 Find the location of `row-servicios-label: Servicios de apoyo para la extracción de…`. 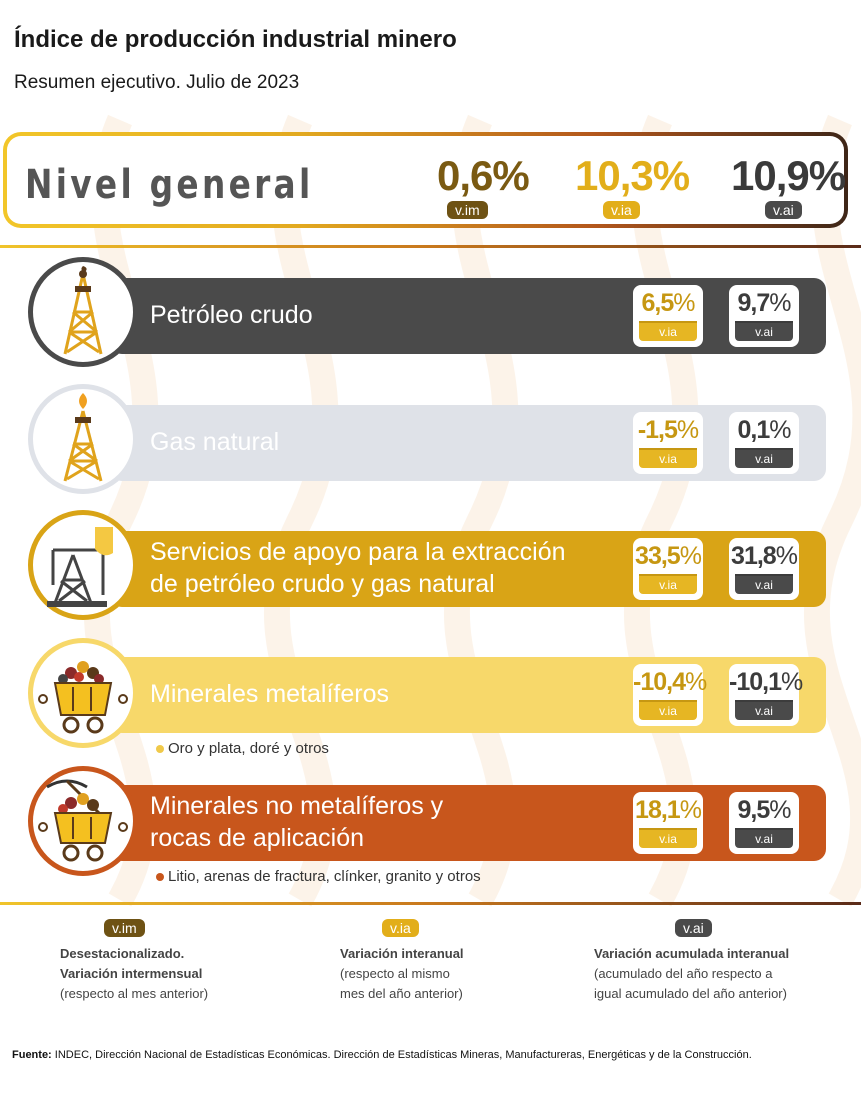

row-servicios-label: Servicios de apoyo para la extracción de… is located at coordinates (358, 568).